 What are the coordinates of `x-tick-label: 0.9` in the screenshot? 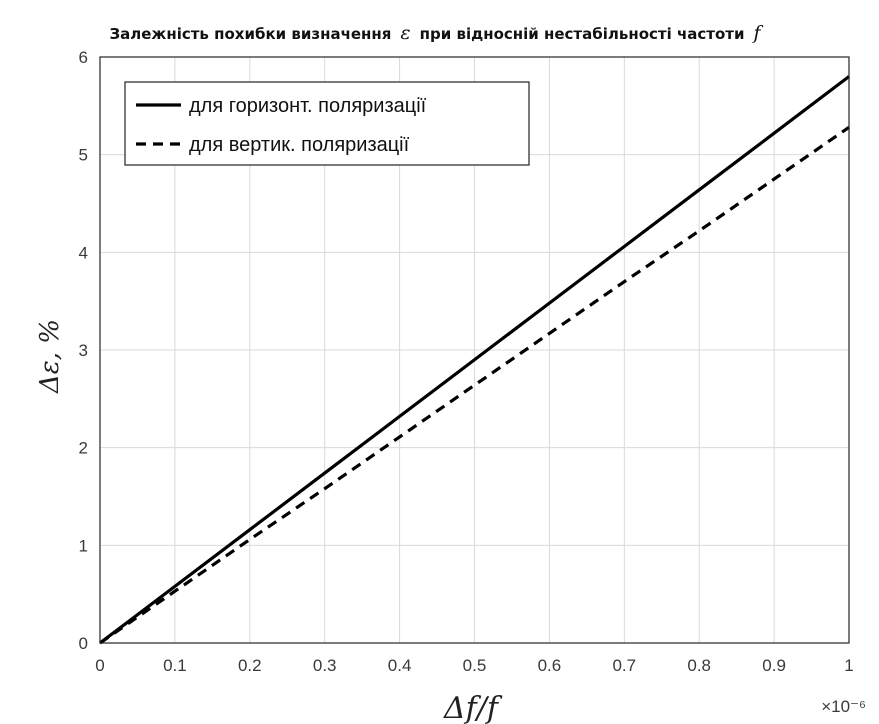 It's located at (774, 665).